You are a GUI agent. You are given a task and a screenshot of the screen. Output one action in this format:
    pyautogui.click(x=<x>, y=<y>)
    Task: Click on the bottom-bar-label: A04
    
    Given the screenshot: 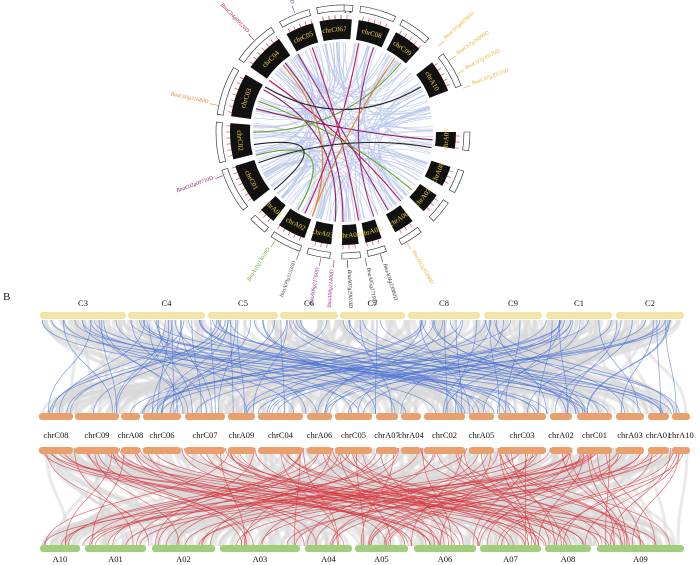 What is the action you would take?
    pyautogui.click(x=328, y=559)
    